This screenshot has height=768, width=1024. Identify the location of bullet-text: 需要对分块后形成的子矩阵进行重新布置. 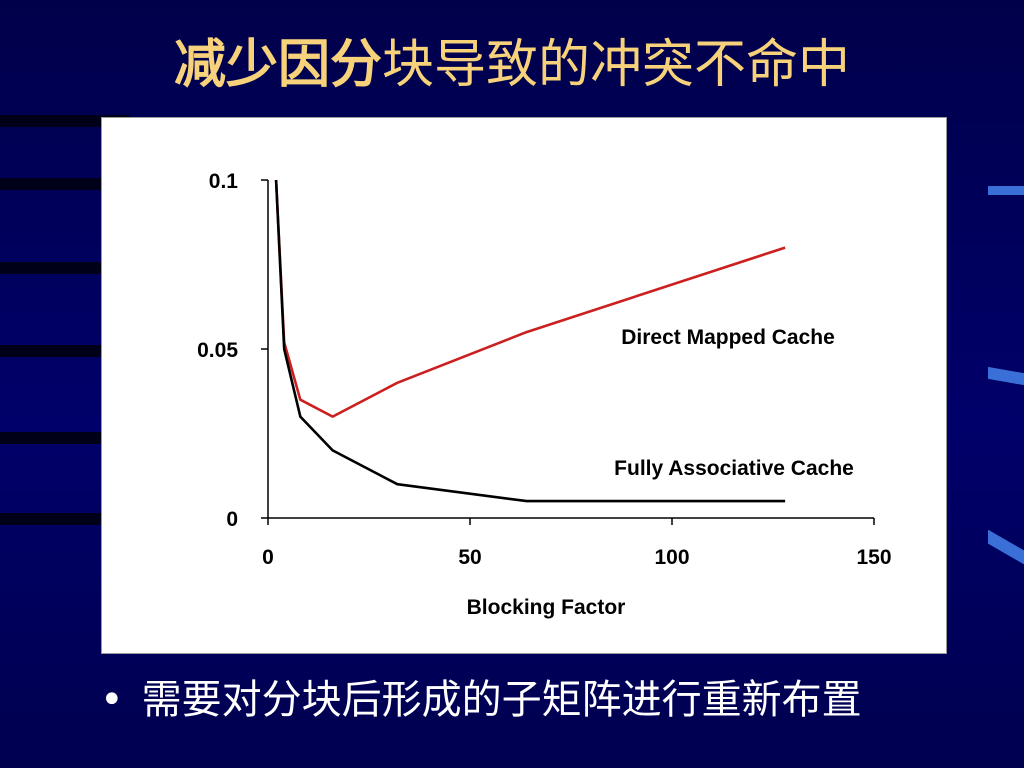
(501, 700).